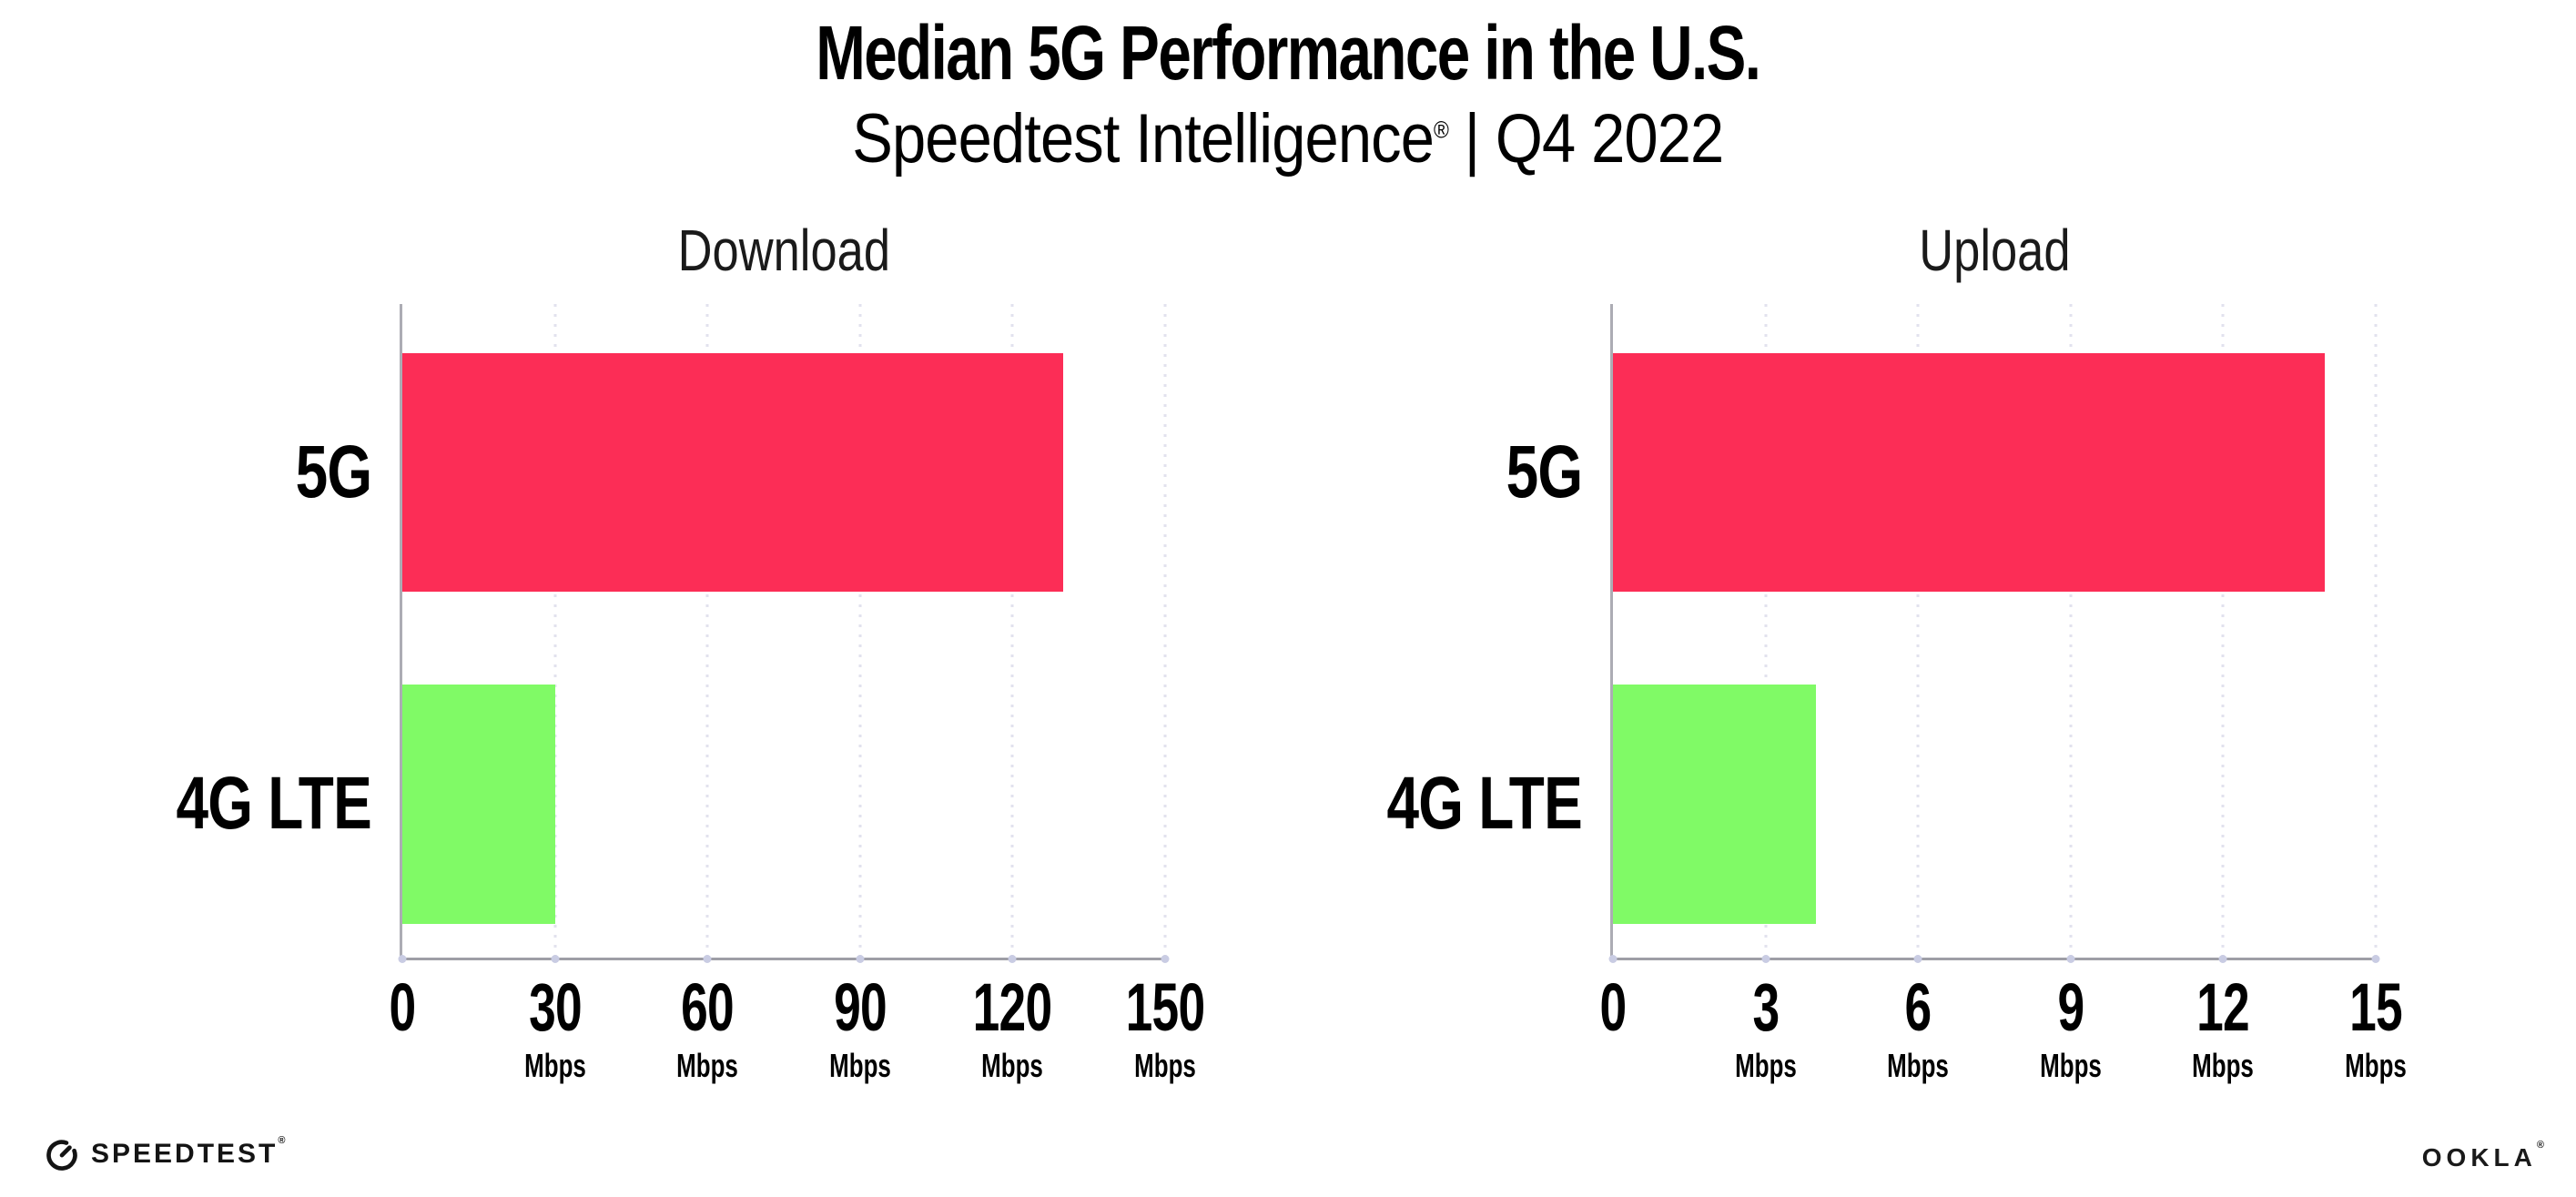 The image size is (2576, 1197). What do you see at coordinates (1969, 472) in the screenshot?
I see `bar-5g-upload` at bounding box center [1969, 472].